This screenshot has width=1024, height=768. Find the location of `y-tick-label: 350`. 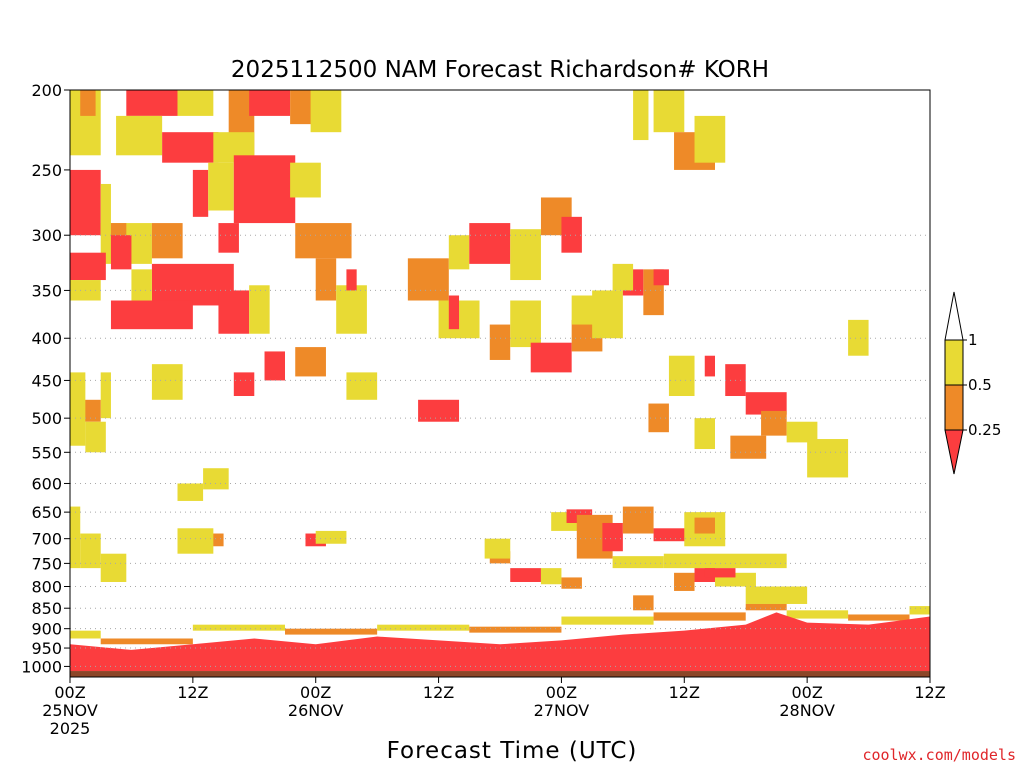

y-tick-label: 350 is located at coordinates (46, 290).